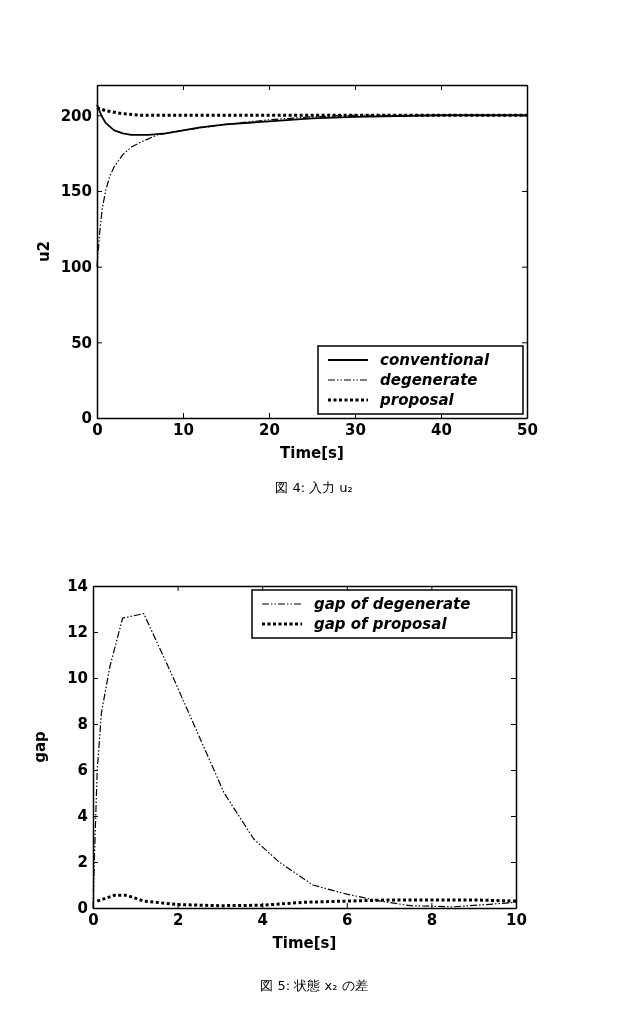 This screenshot has width=628, height=1035. What do you see at coordinates (82, 816) in the screenshot?
I see `y-tick-label: 4` at bounding box center [82, 816].